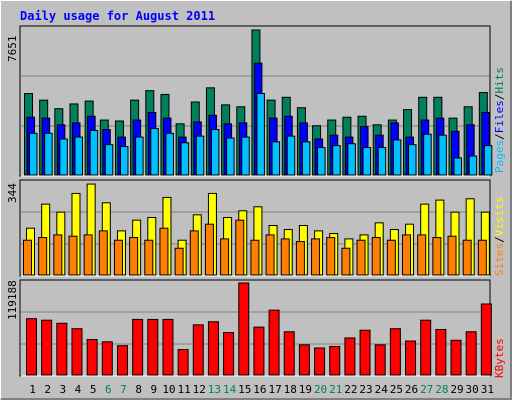 The image size is (512, 400). I want to click on x-tick-label: 21, so click(335, 389).